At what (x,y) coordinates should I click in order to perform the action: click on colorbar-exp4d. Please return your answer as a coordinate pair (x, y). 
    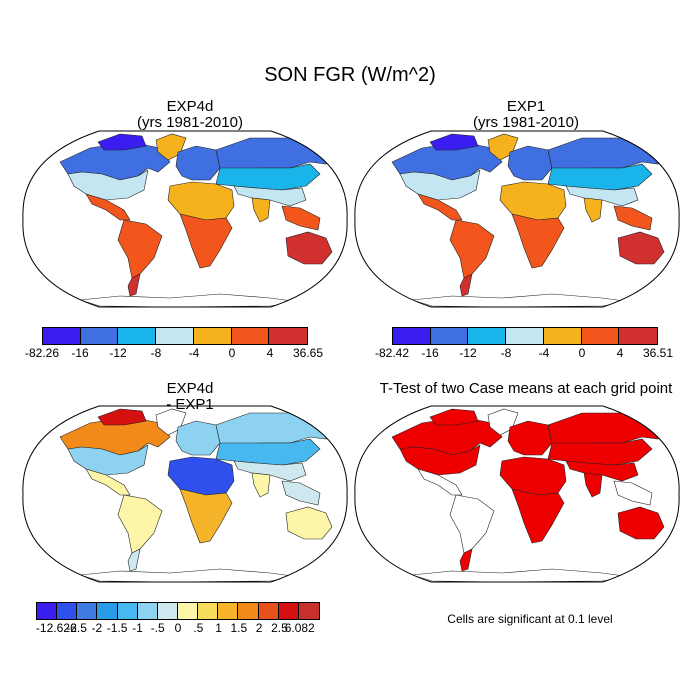
    Looking at the image, I should click on (175, 336).